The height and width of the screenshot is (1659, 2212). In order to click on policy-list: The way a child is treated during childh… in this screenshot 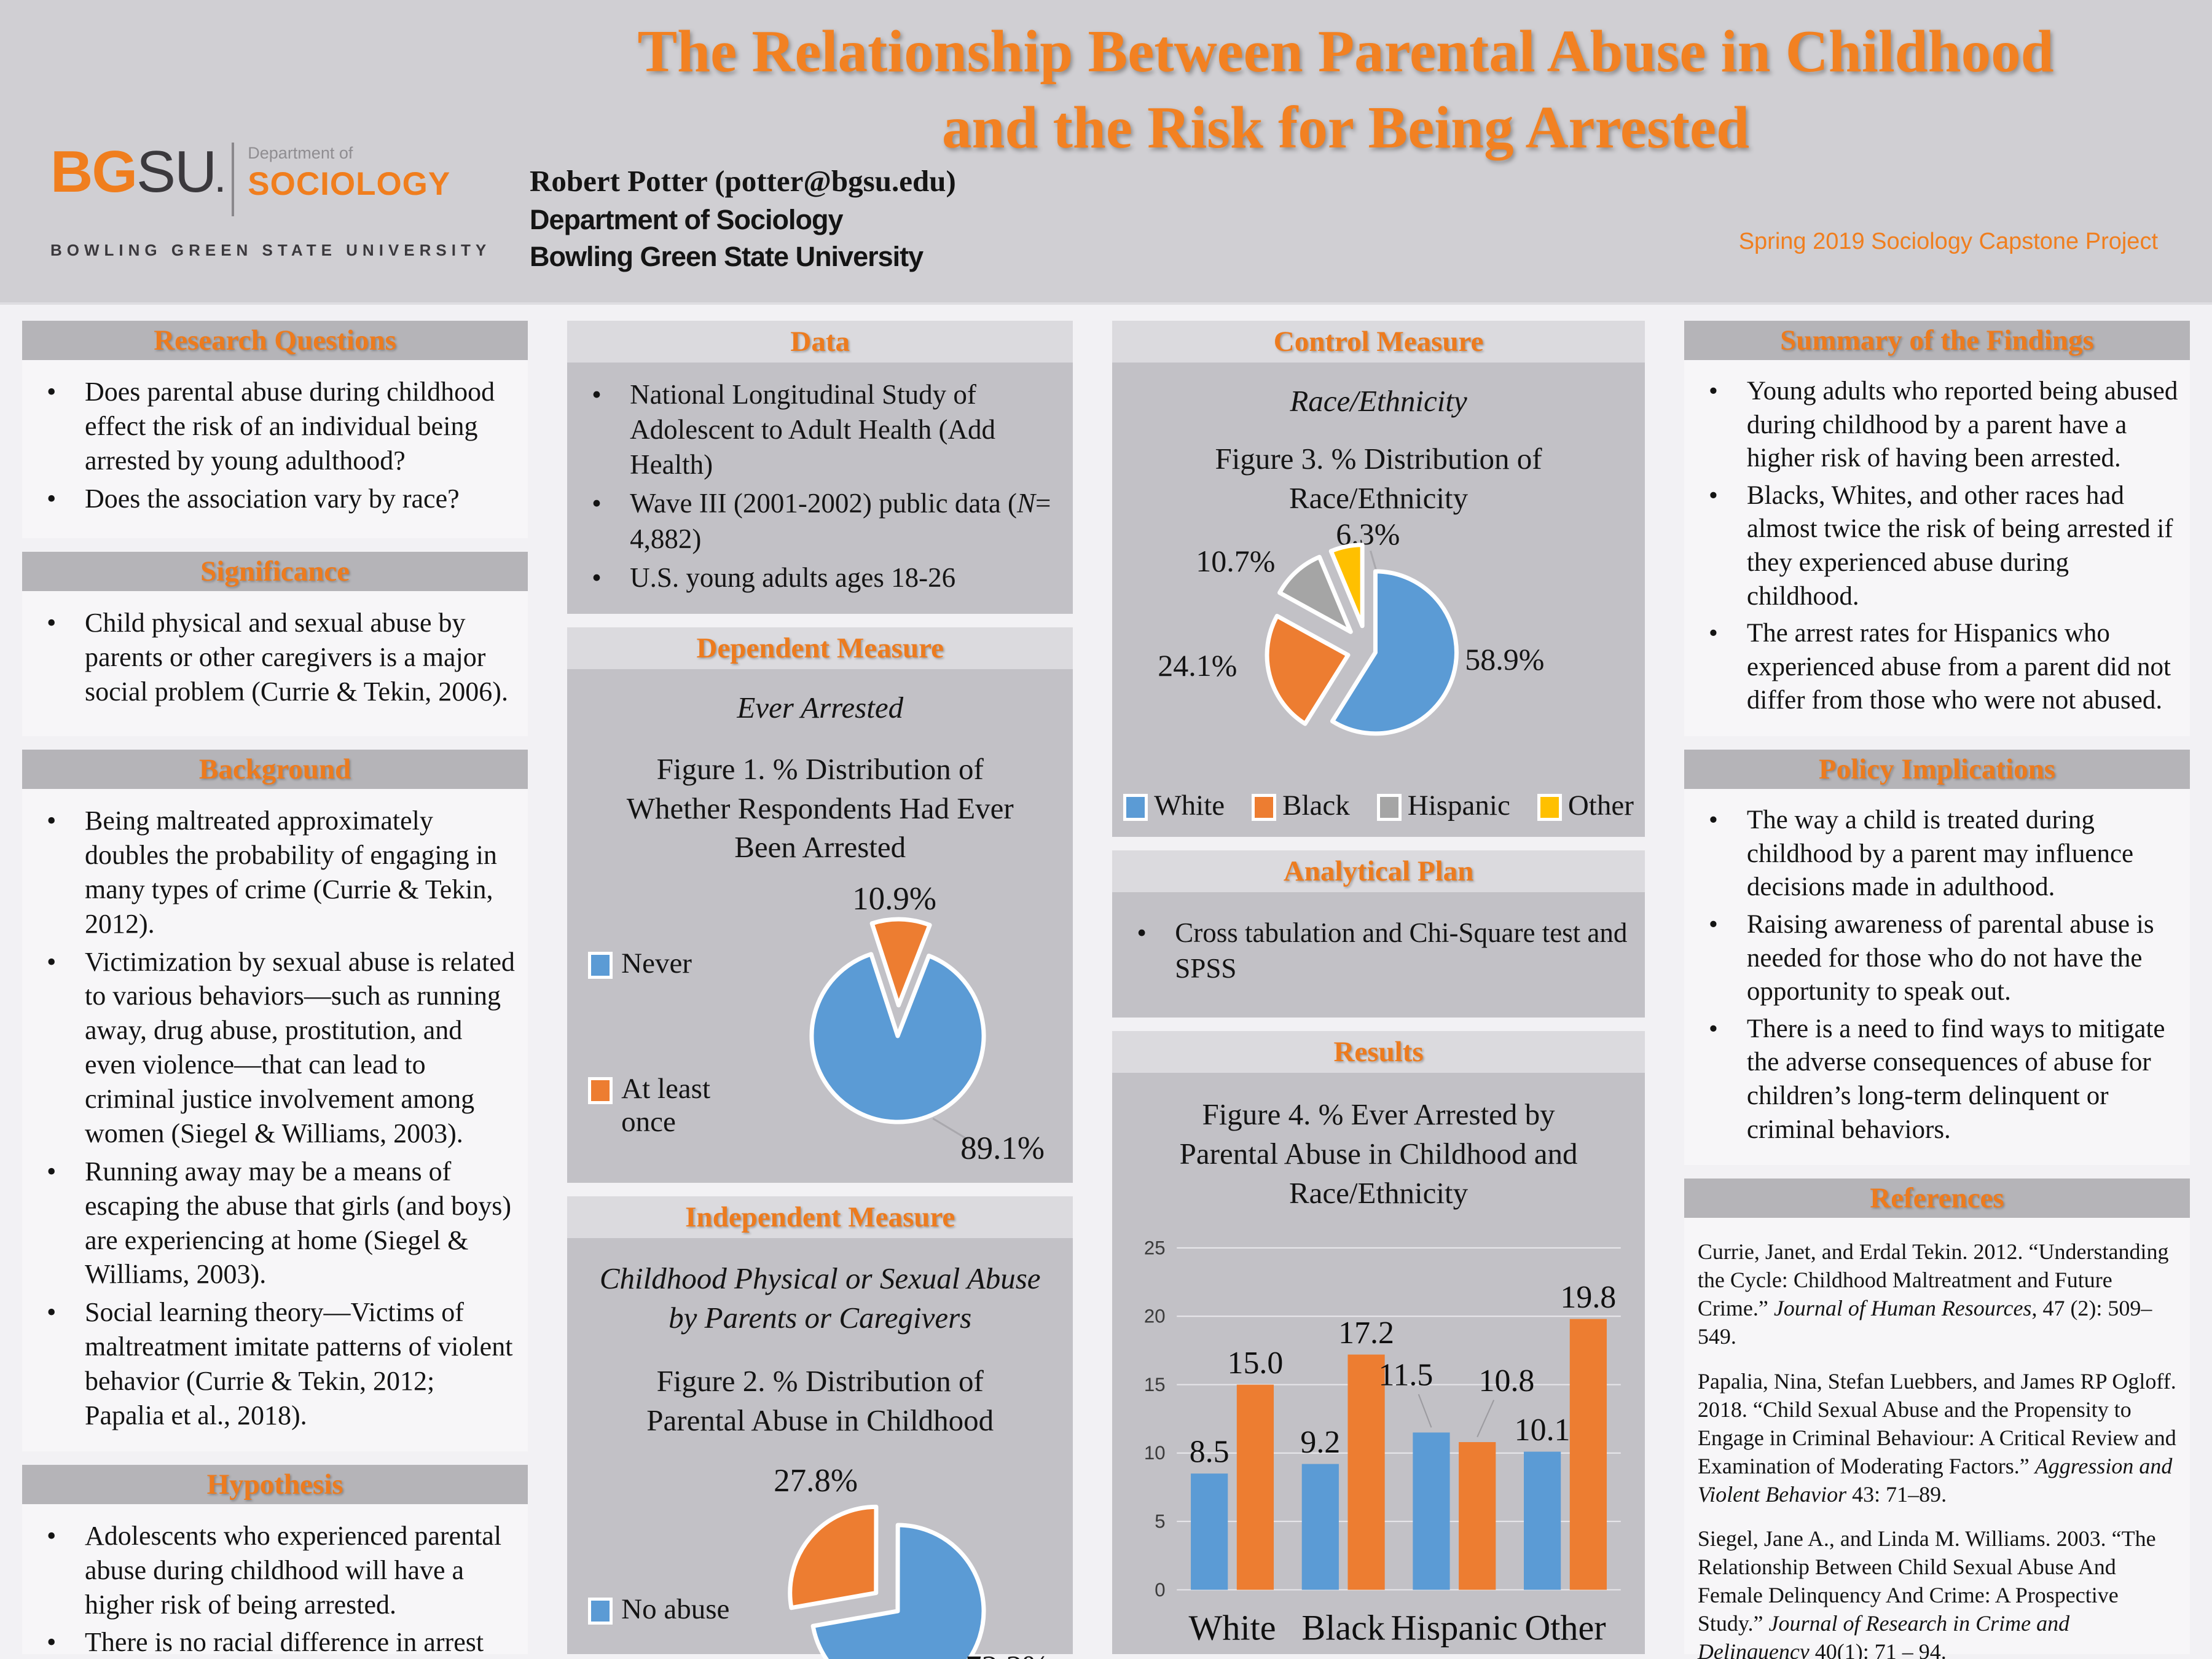, I will do `click(1937, 975)`.